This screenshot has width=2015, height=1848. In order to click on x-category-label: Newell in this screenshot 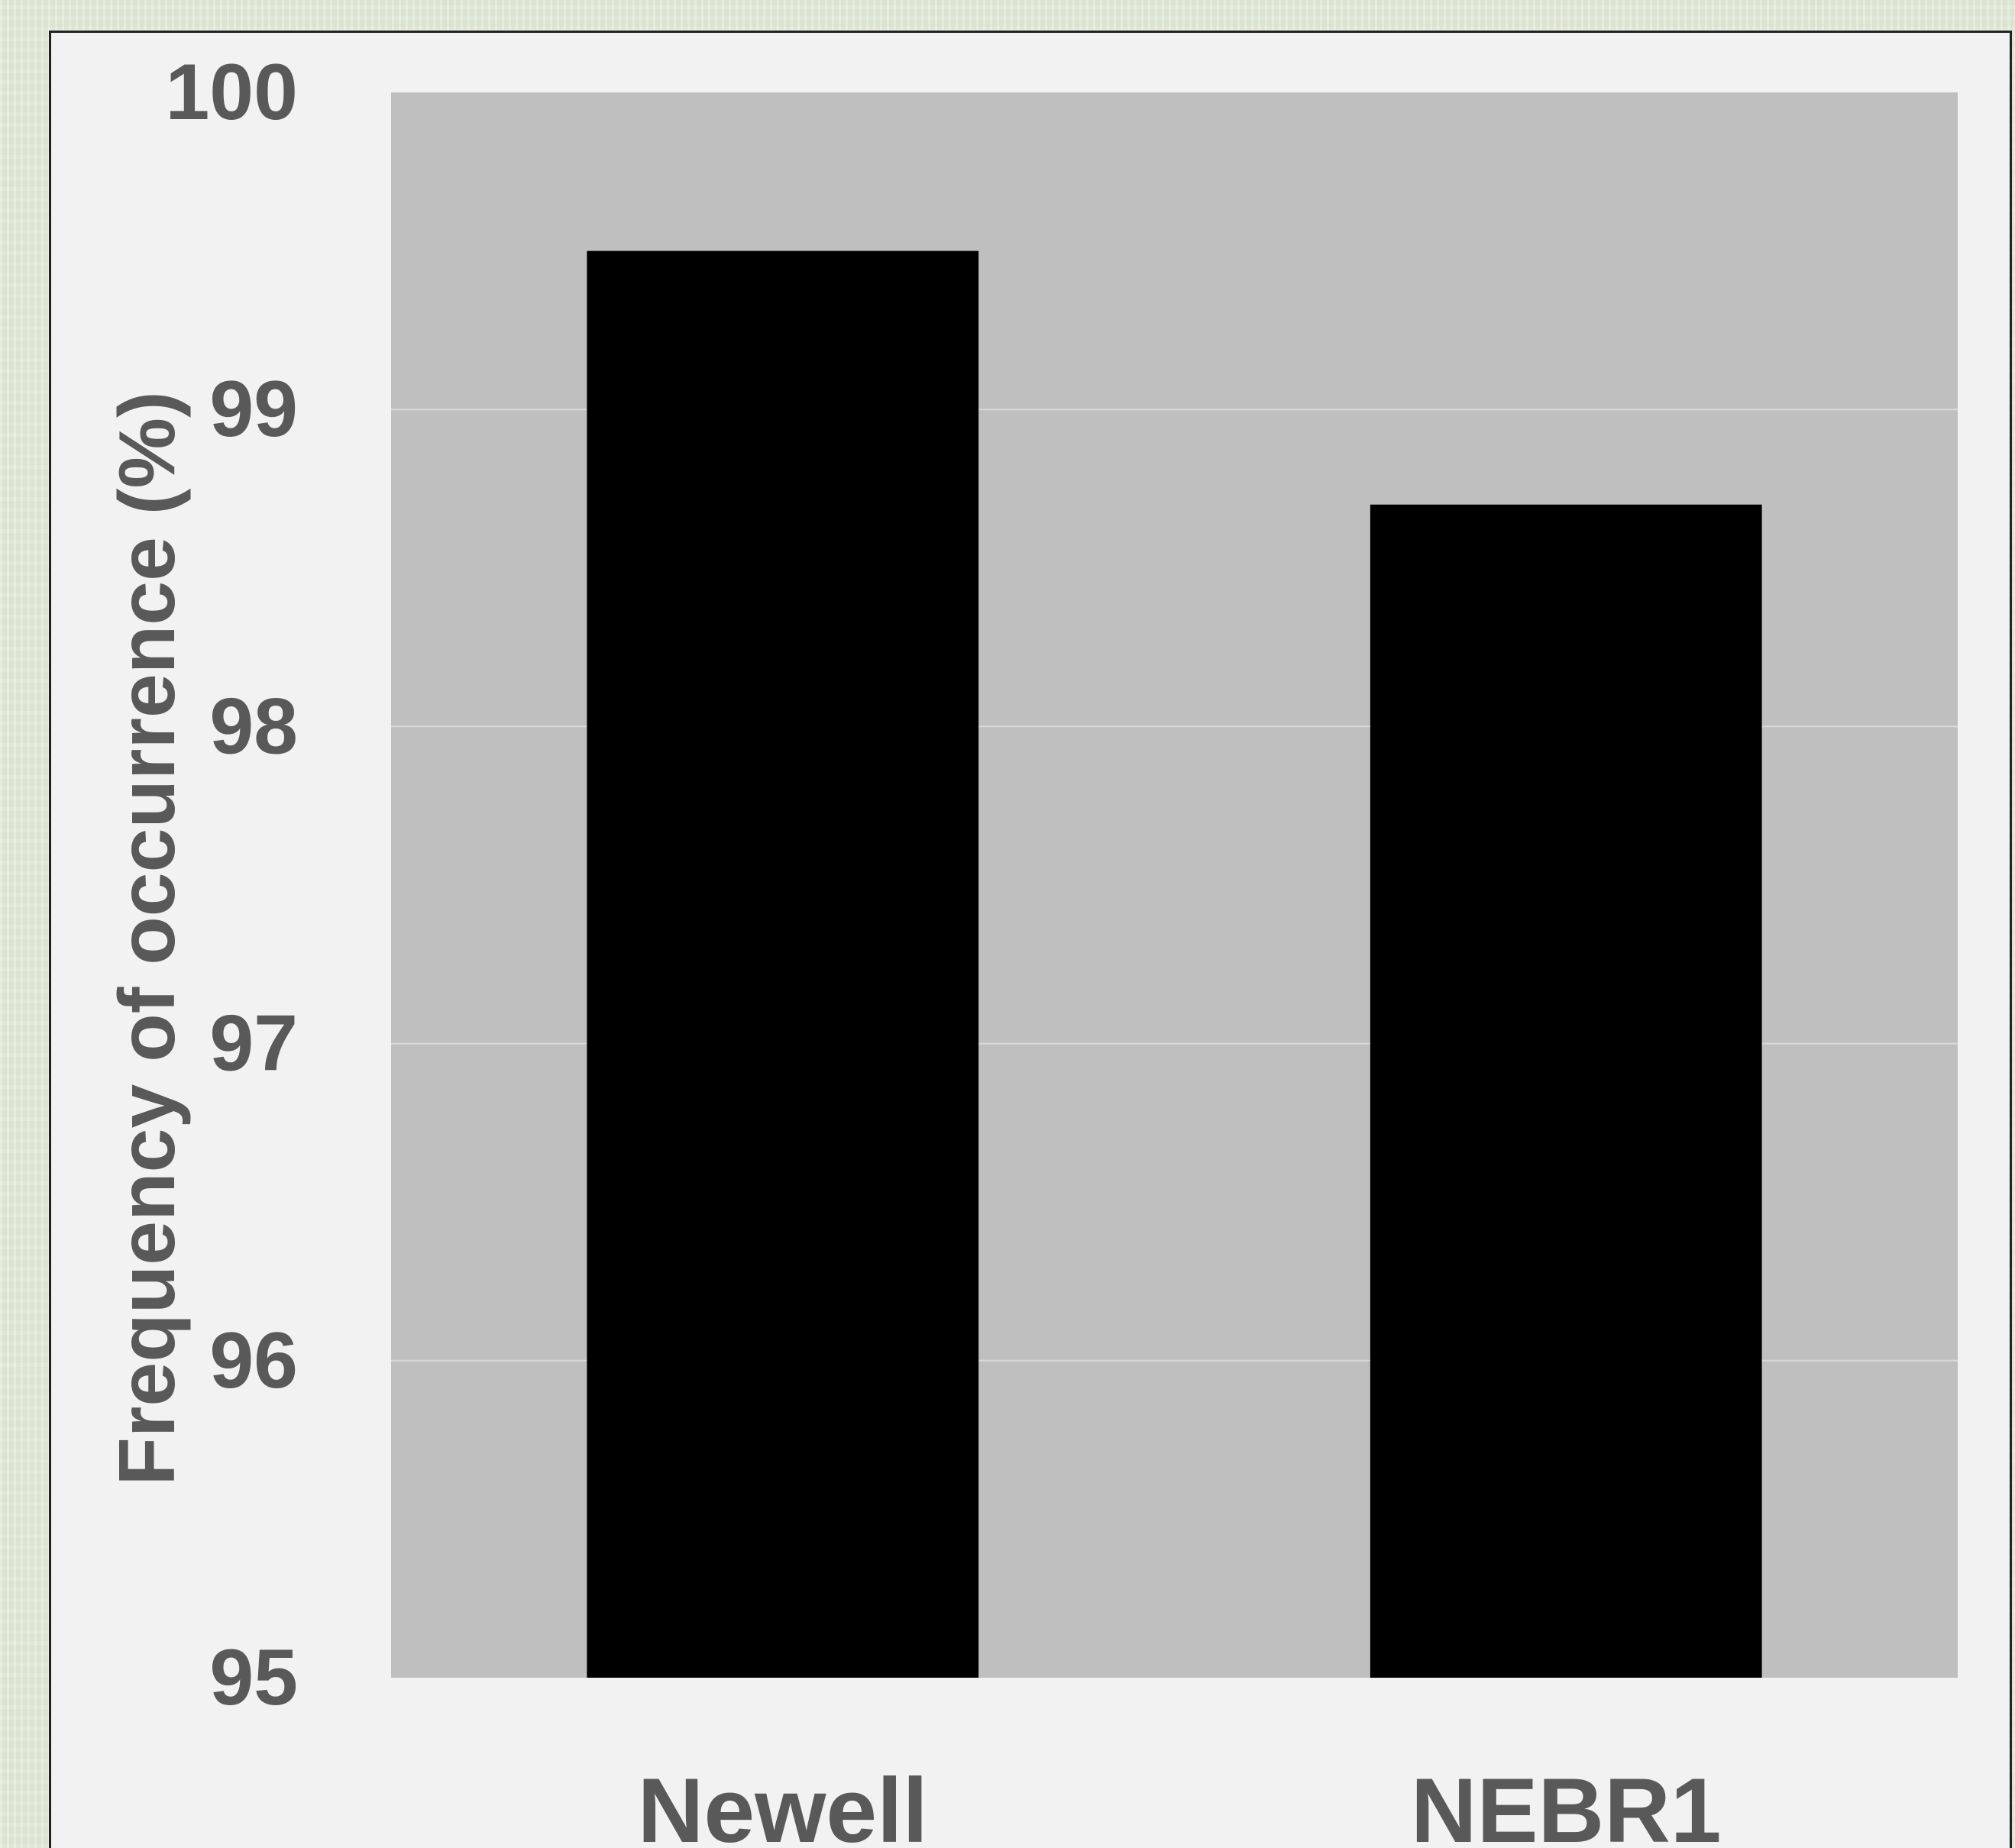, I will do `click(783, 1803)`.